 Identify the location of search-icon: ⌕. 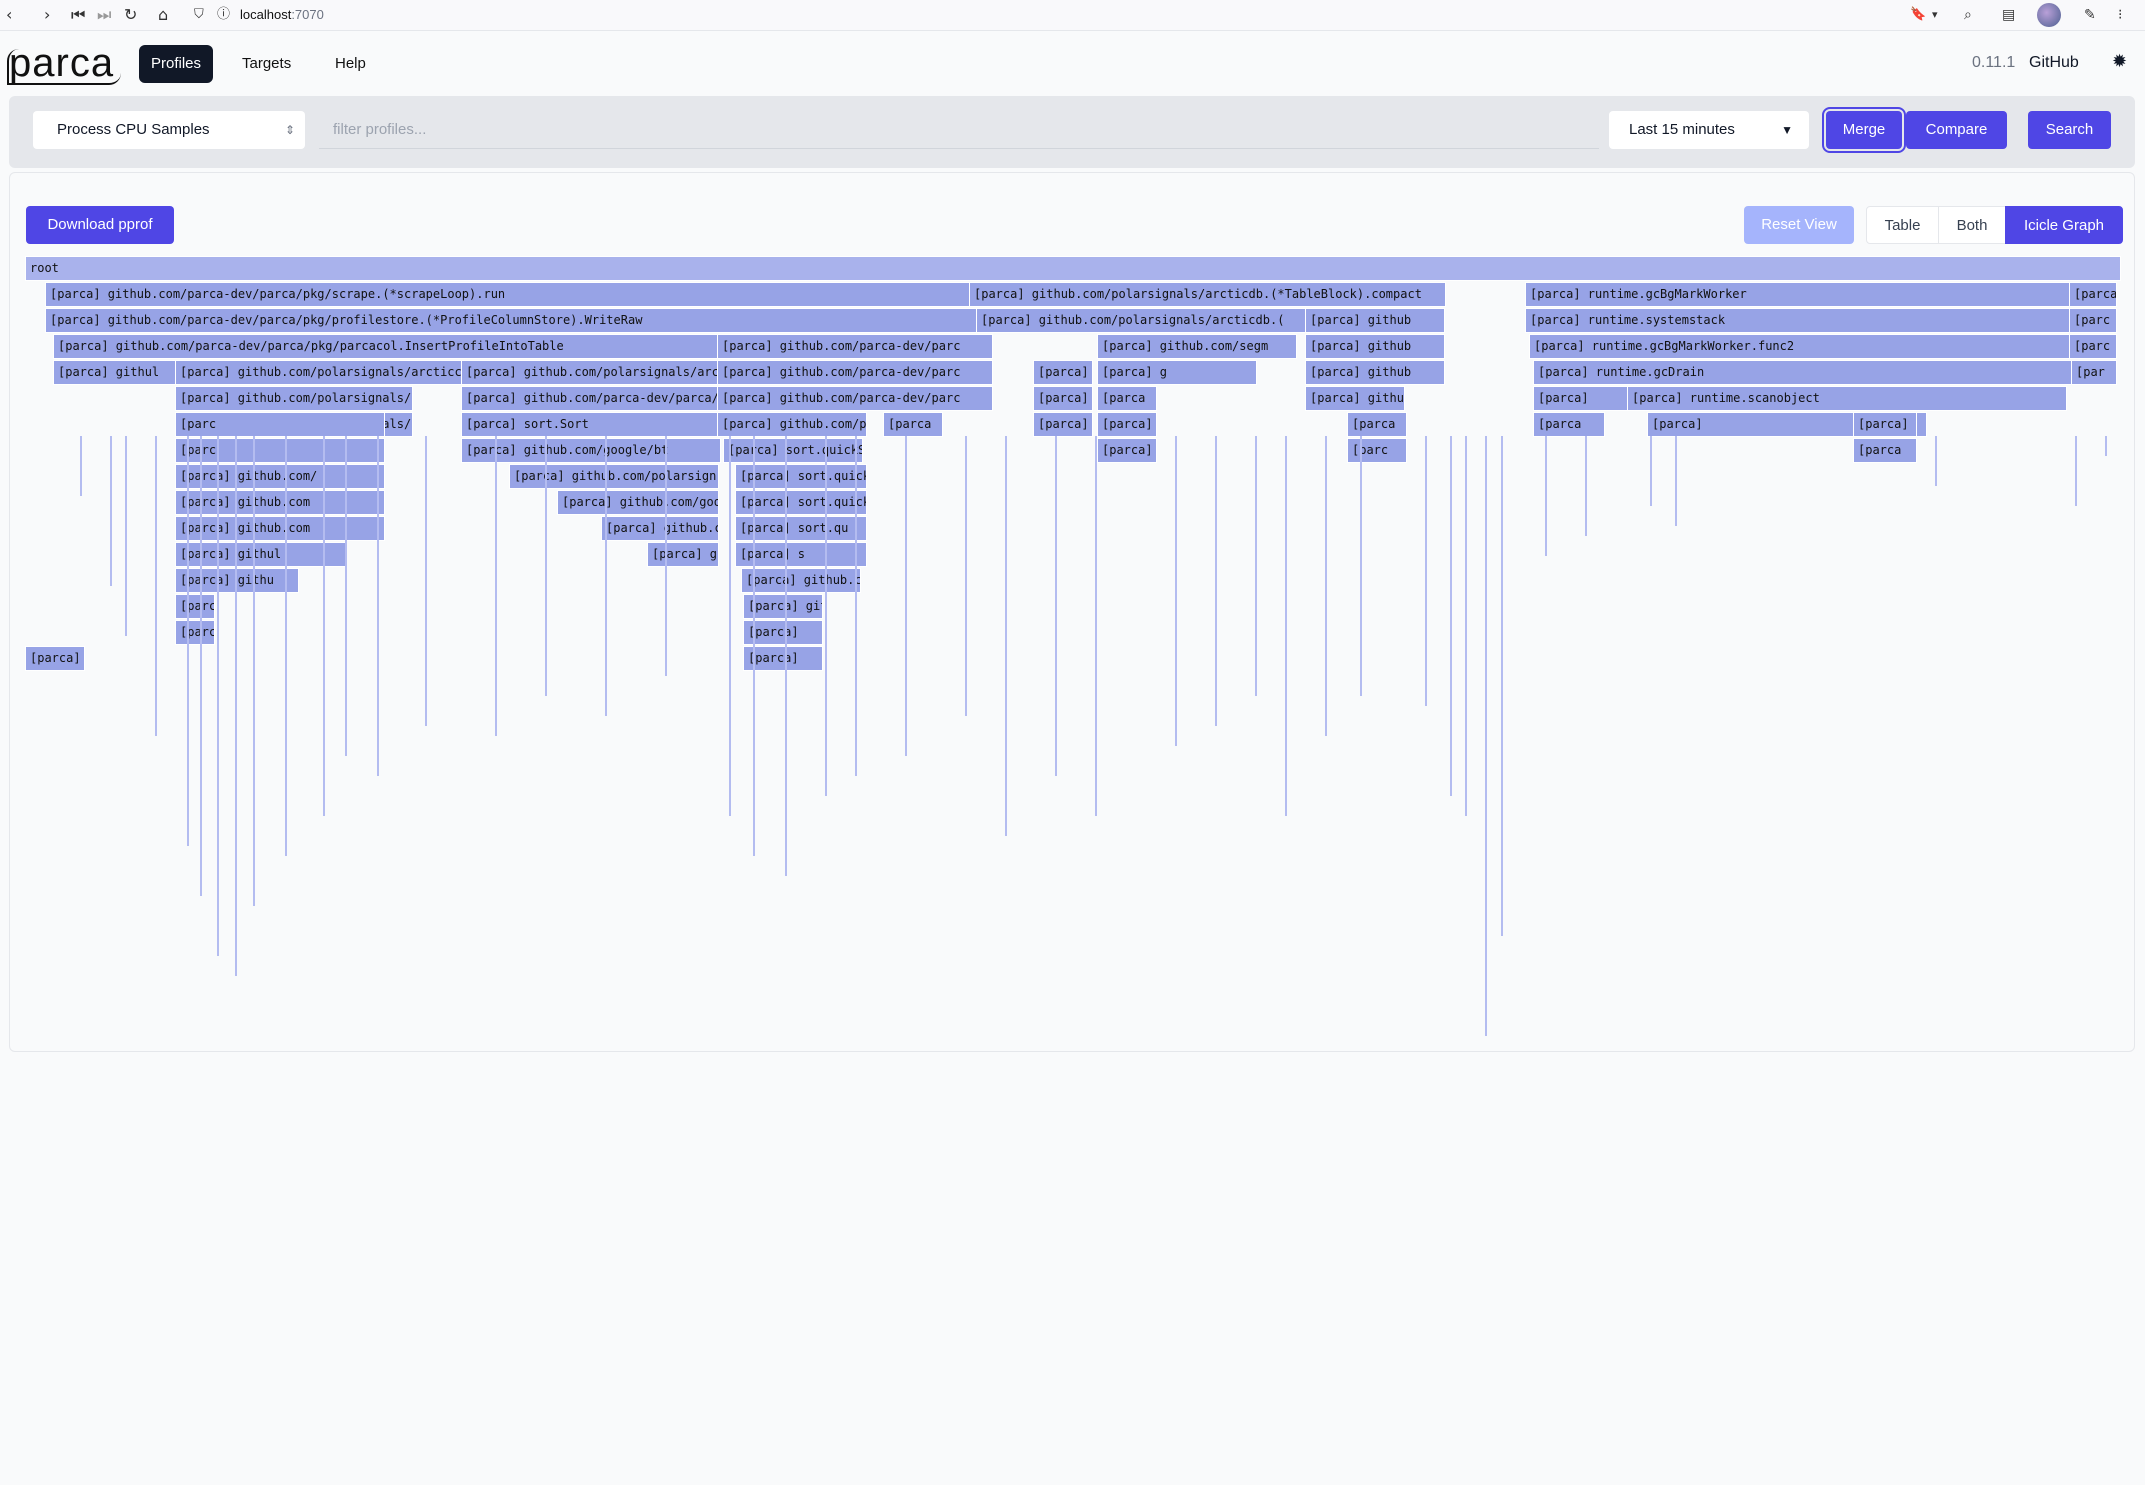
(1968, 15).